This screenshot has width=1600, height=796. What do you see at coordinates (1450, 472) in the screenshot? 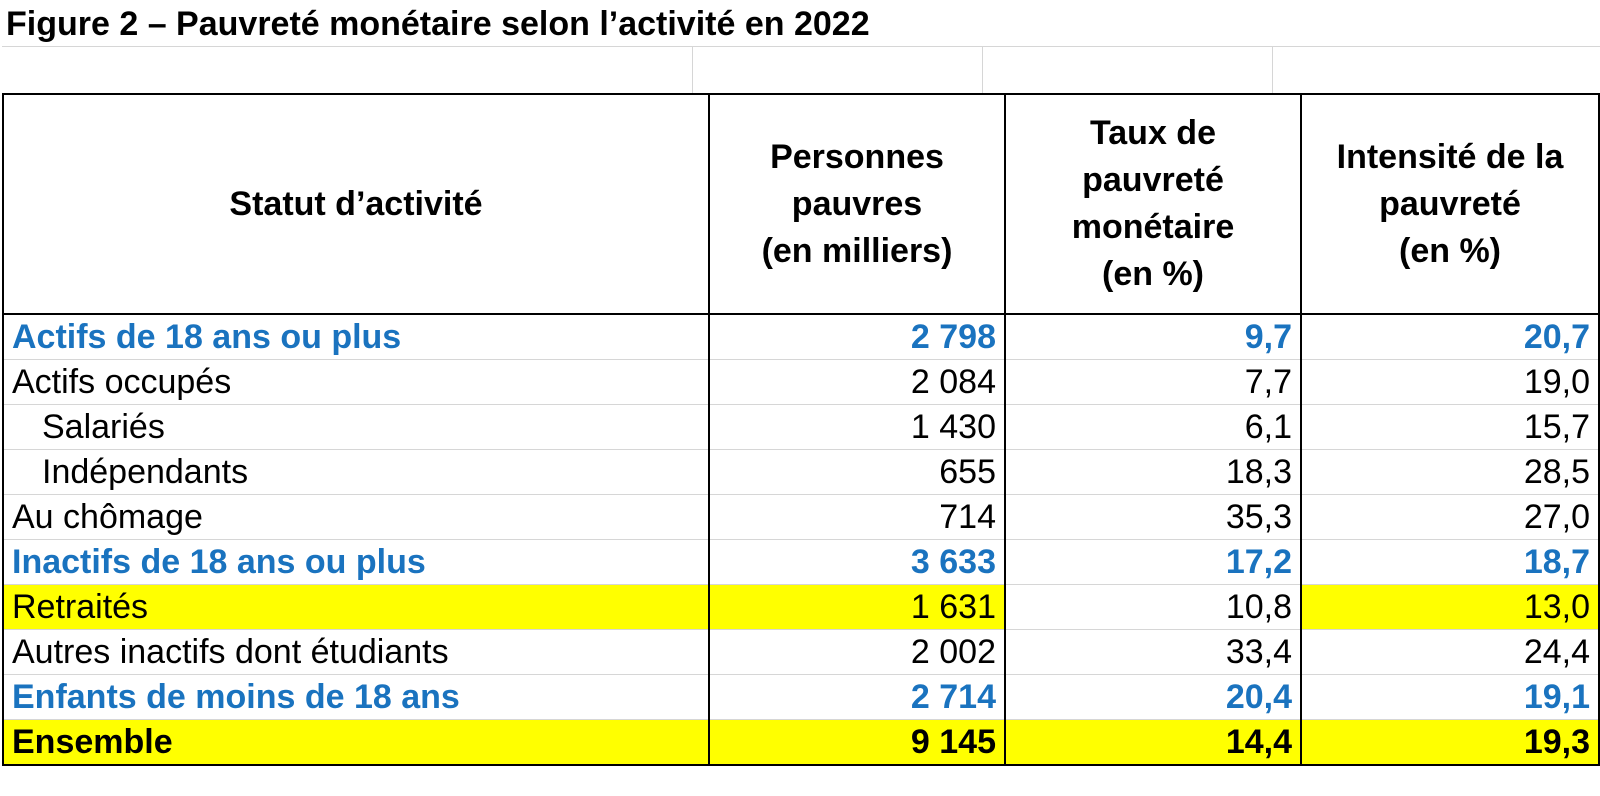
I see `intensity-value: 28,5` at bounding box center [1450, 472].